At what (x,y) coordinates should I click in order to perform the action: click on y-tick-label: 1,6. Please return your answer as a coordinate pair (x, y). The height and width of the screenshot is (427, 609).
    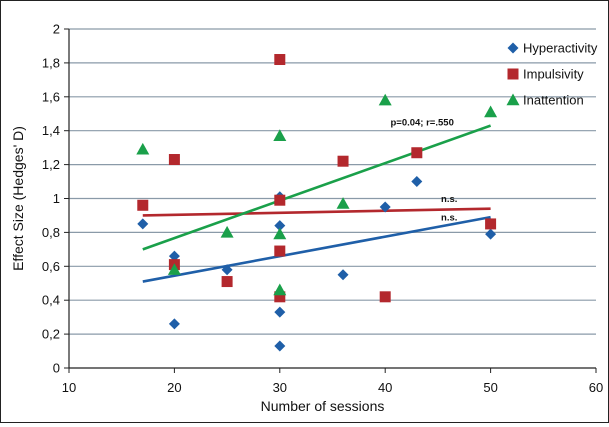
    Looking at the image, I should click on (51, 96).